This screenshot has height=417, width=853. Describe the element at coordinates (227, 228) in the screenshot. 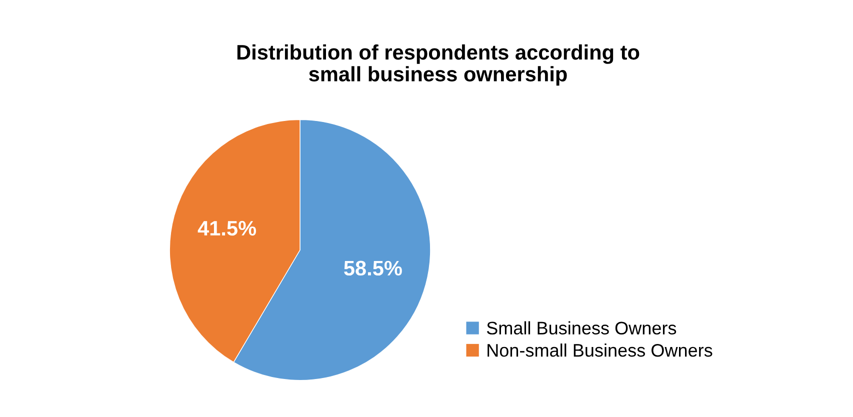

I see `data-label: 41.5%` at that location.